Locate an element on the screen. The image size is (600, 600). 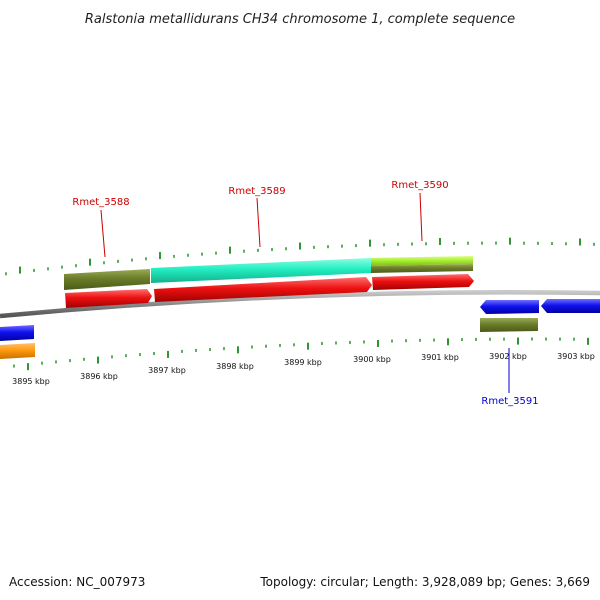
tick-label: 3899 kbp is located at coordinates (303, 362).